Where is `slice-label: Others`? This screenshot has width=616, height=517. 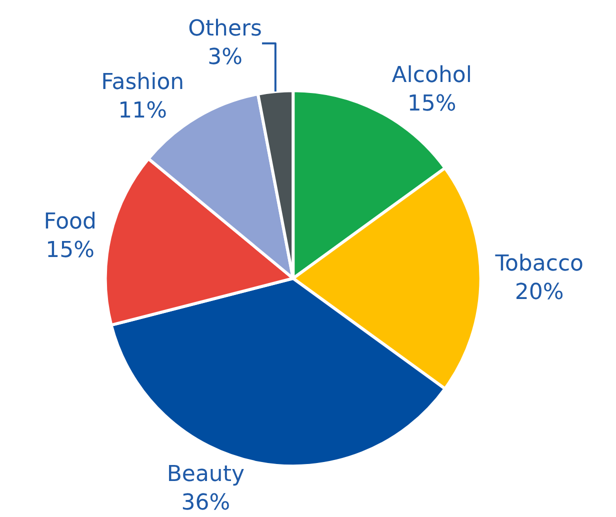
slice-label: Others is located at coordinates (225, 29).